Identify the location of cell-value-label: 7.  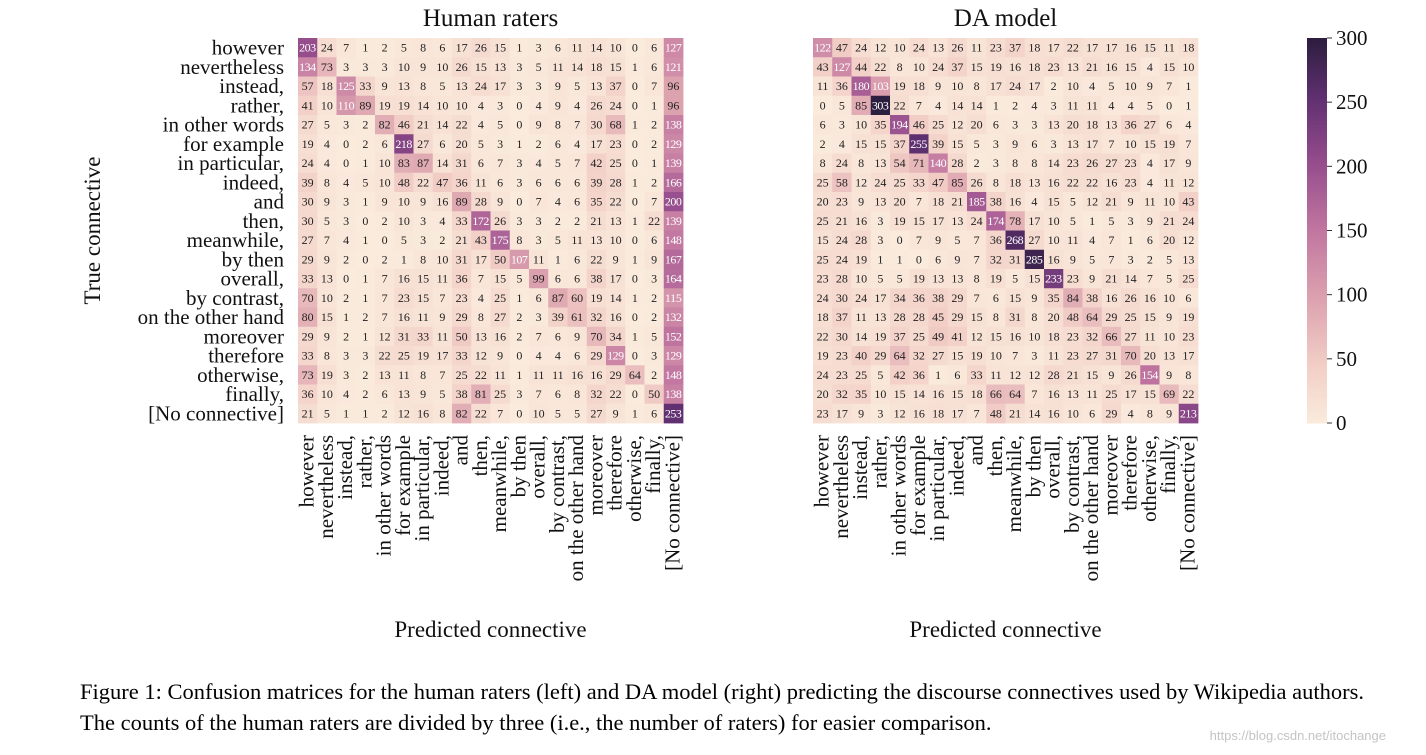
(1111, 144).